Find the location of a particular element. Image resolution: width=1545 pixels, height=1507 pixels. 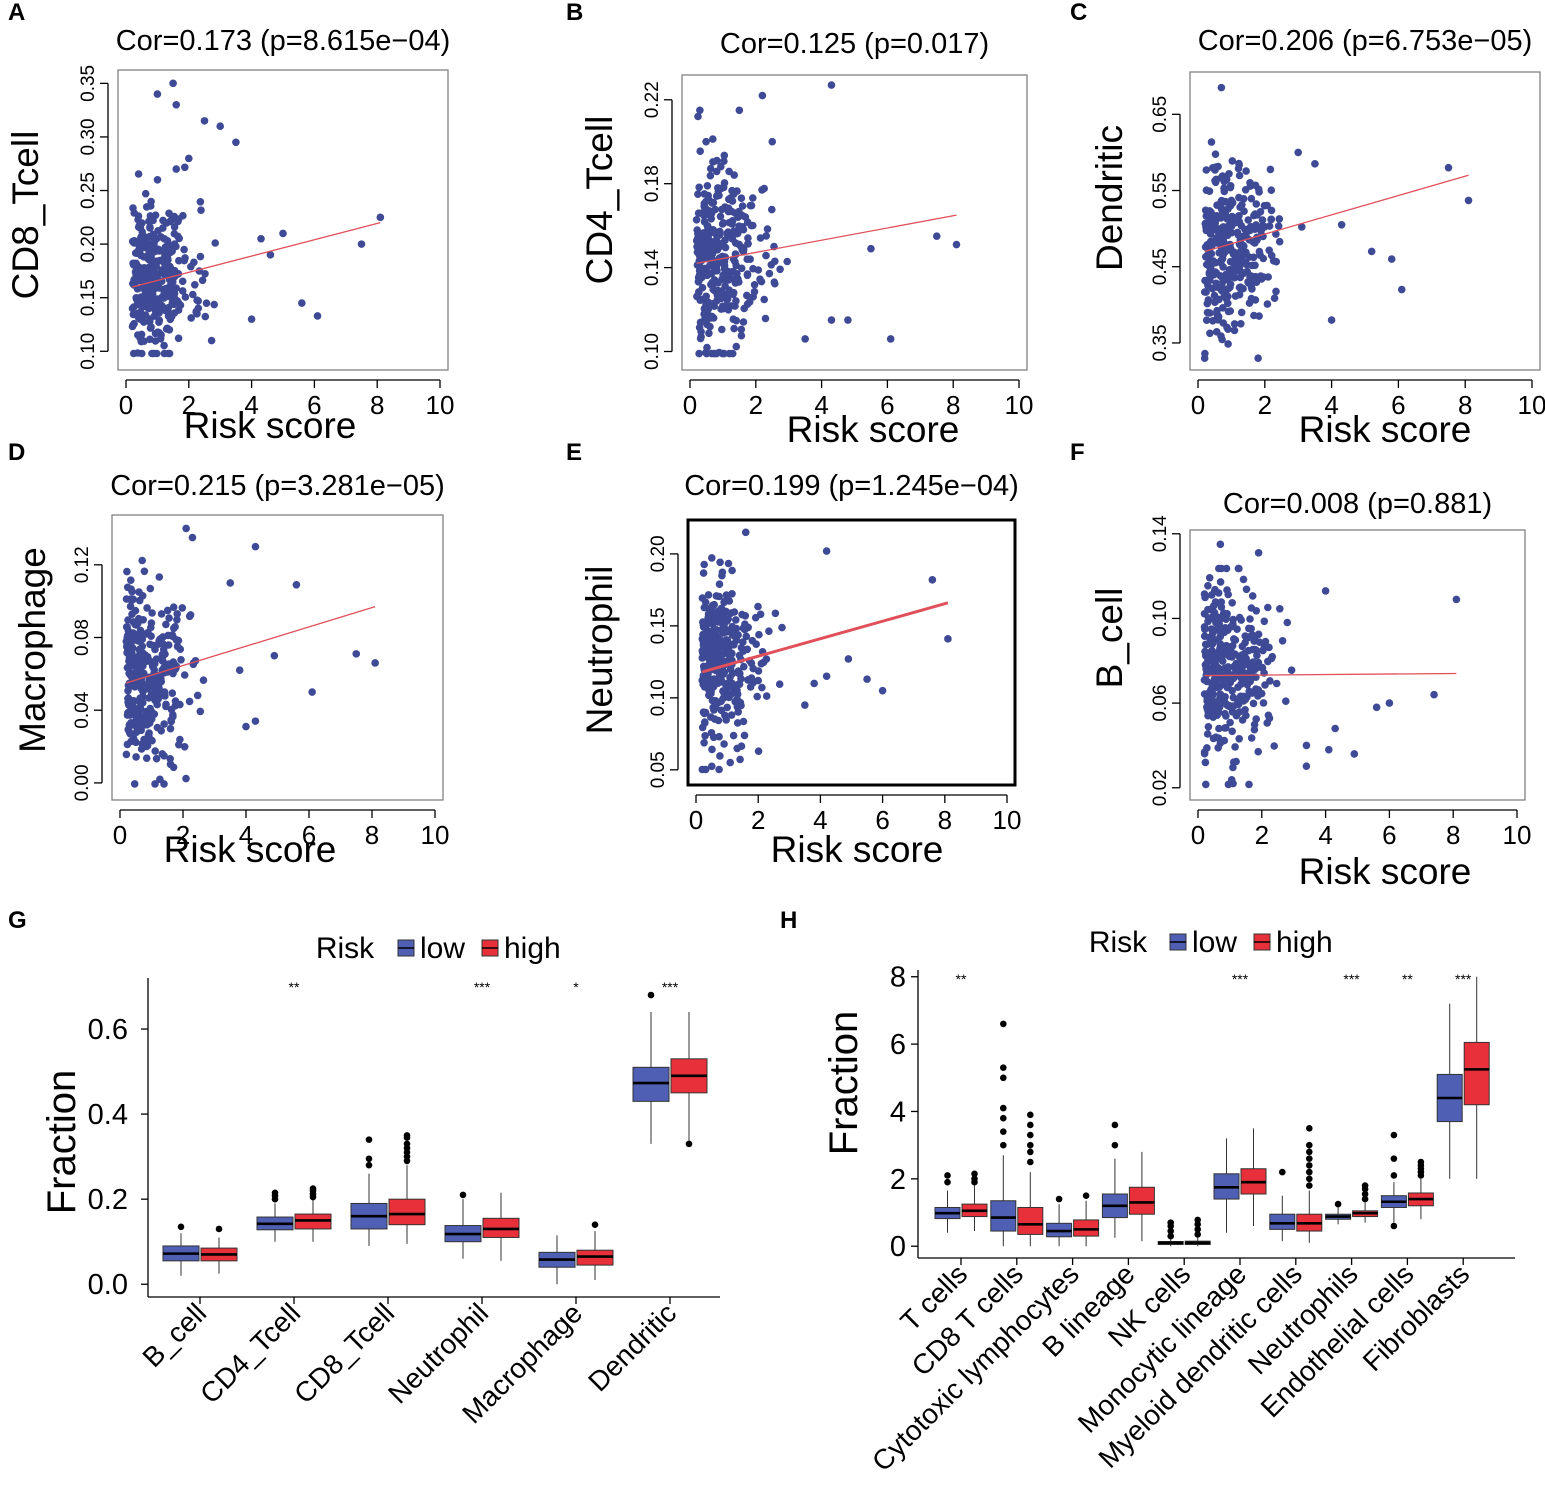

box-macrophage-high is located at coordinates (595, 1250).